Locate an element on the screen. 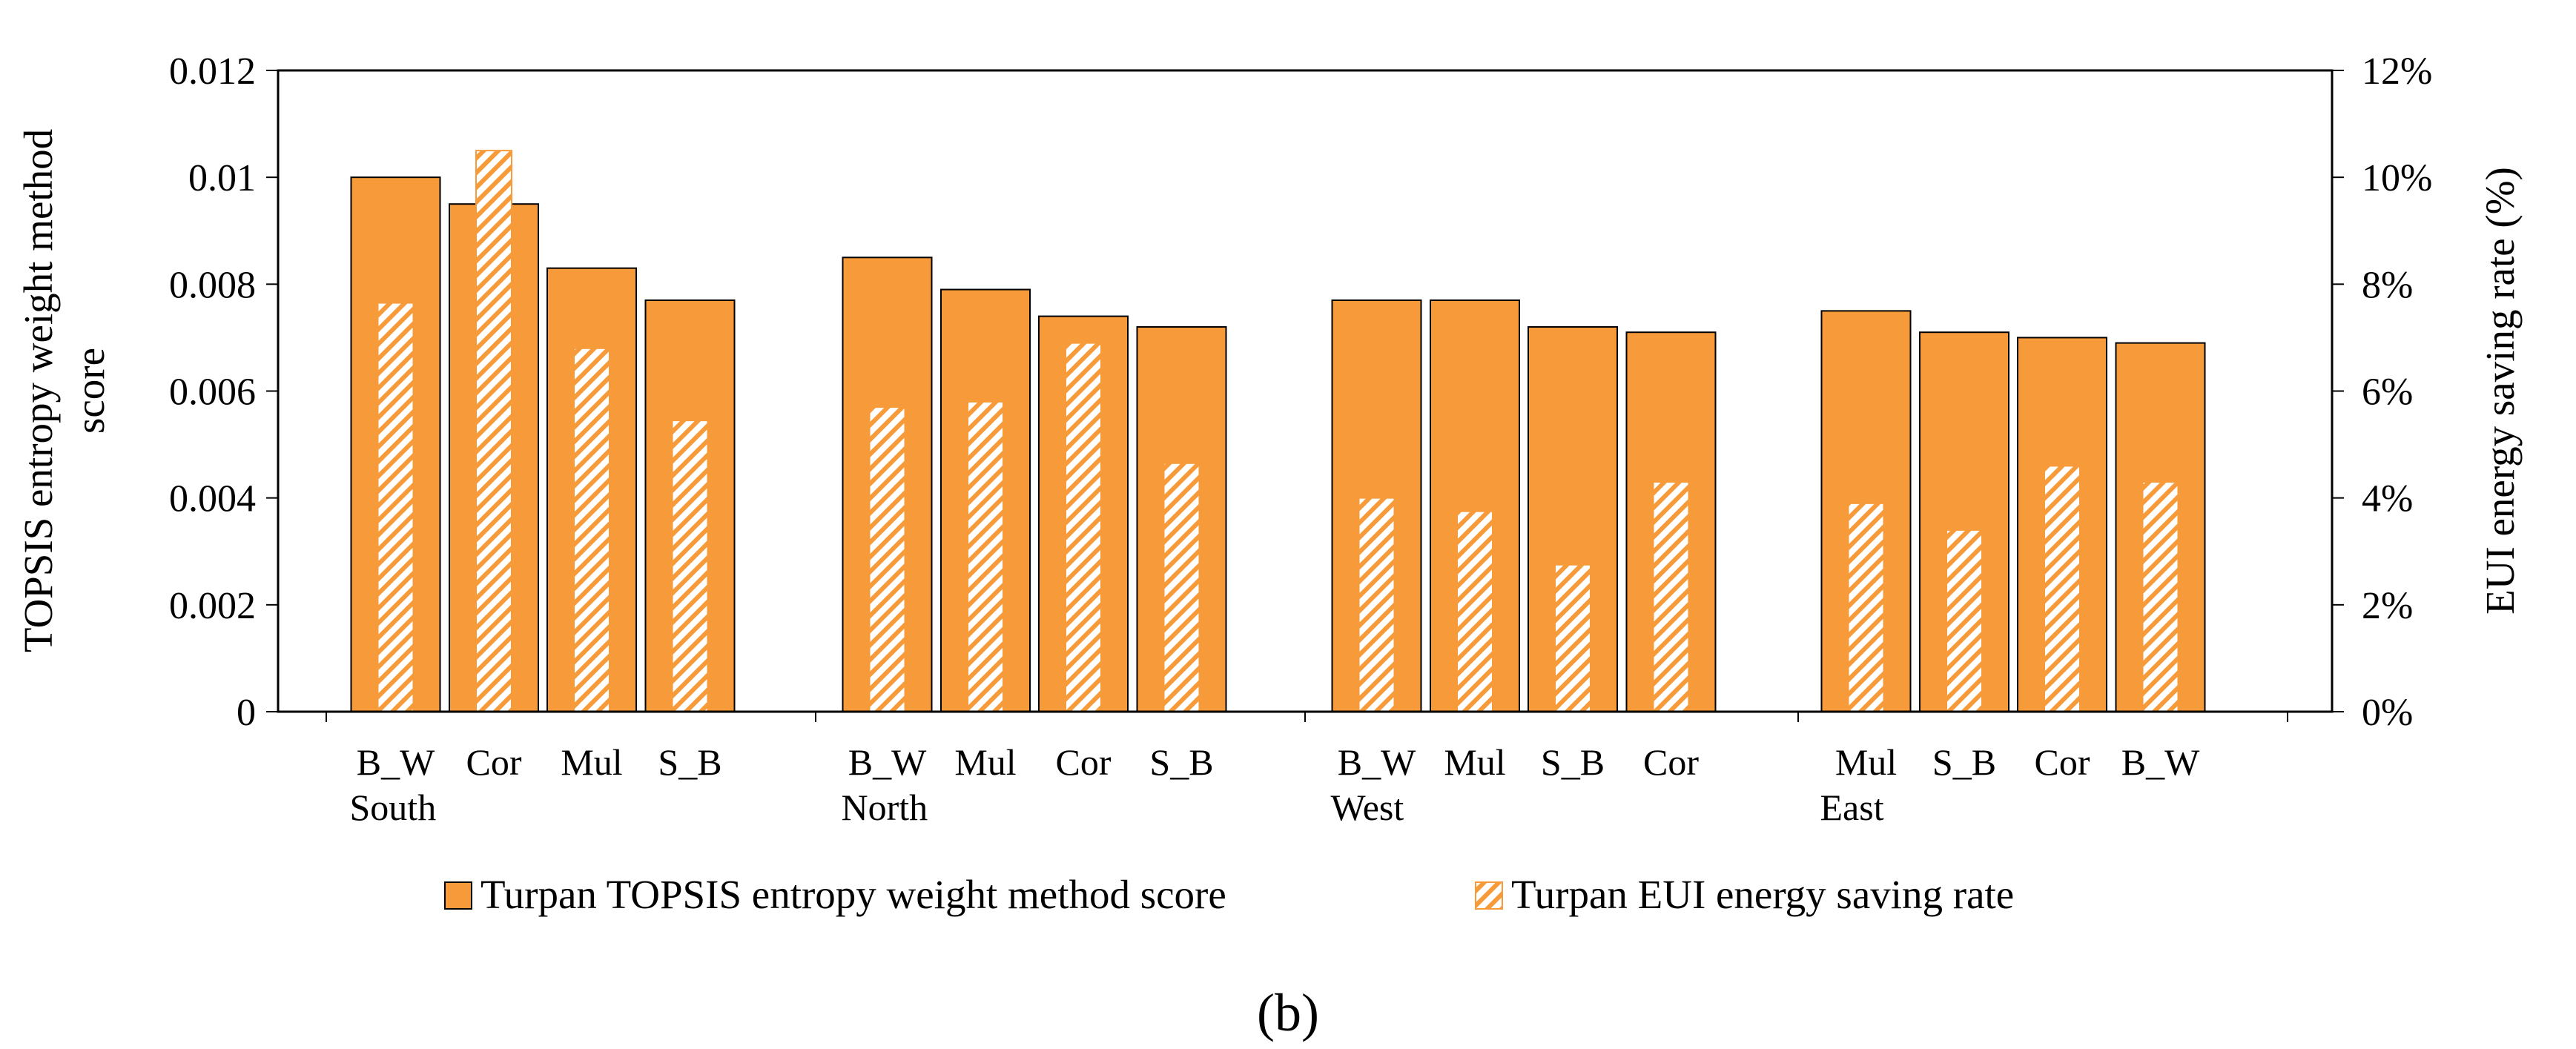 This screenshot has height=1049, width=2576. category-label-west-s_b: S_B is located at coordinates (1573, 762).